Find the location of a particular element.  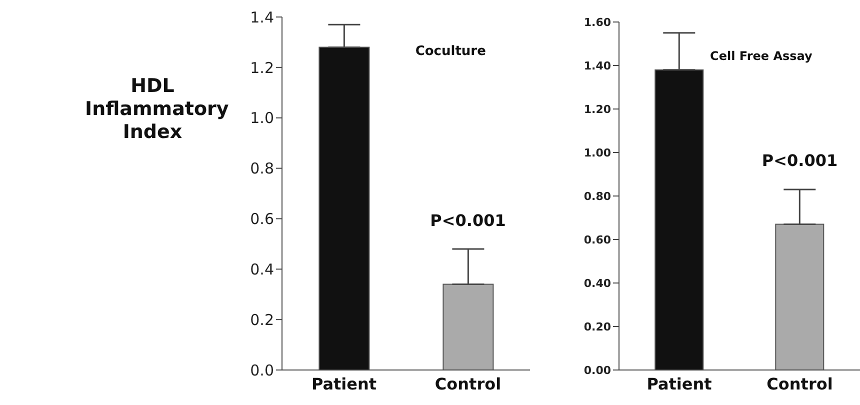

y-tick-label: 0.20 is located at coordinates (598, 327).